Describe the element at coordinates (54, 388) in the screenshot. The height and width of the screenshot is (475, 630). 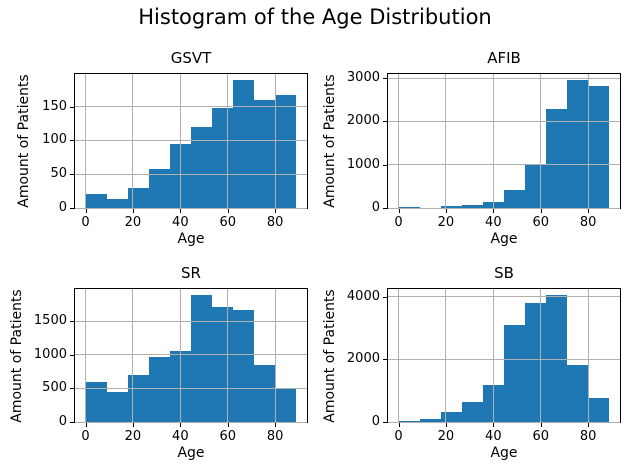
I see `y-tick-label: 500` at that location.